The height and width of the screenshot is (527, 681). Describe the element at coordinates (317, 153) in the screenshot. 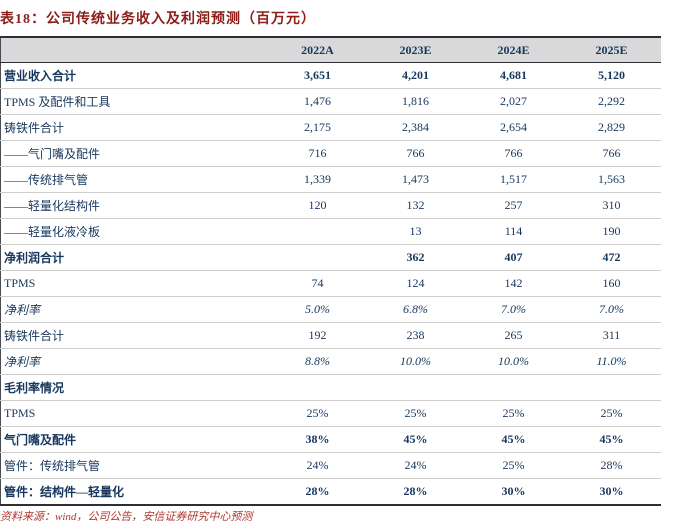

I see `cell-value: 716` at that location.